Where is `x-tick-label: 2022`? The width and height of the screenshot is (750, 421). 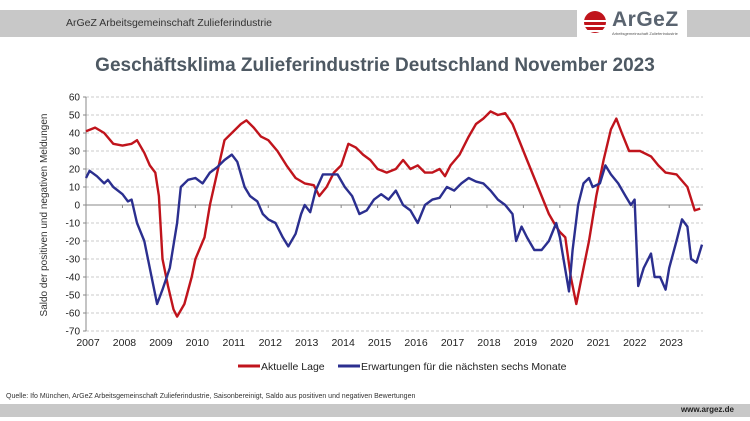 x-tick-label: 2022 is located at coordinates (635, 343).